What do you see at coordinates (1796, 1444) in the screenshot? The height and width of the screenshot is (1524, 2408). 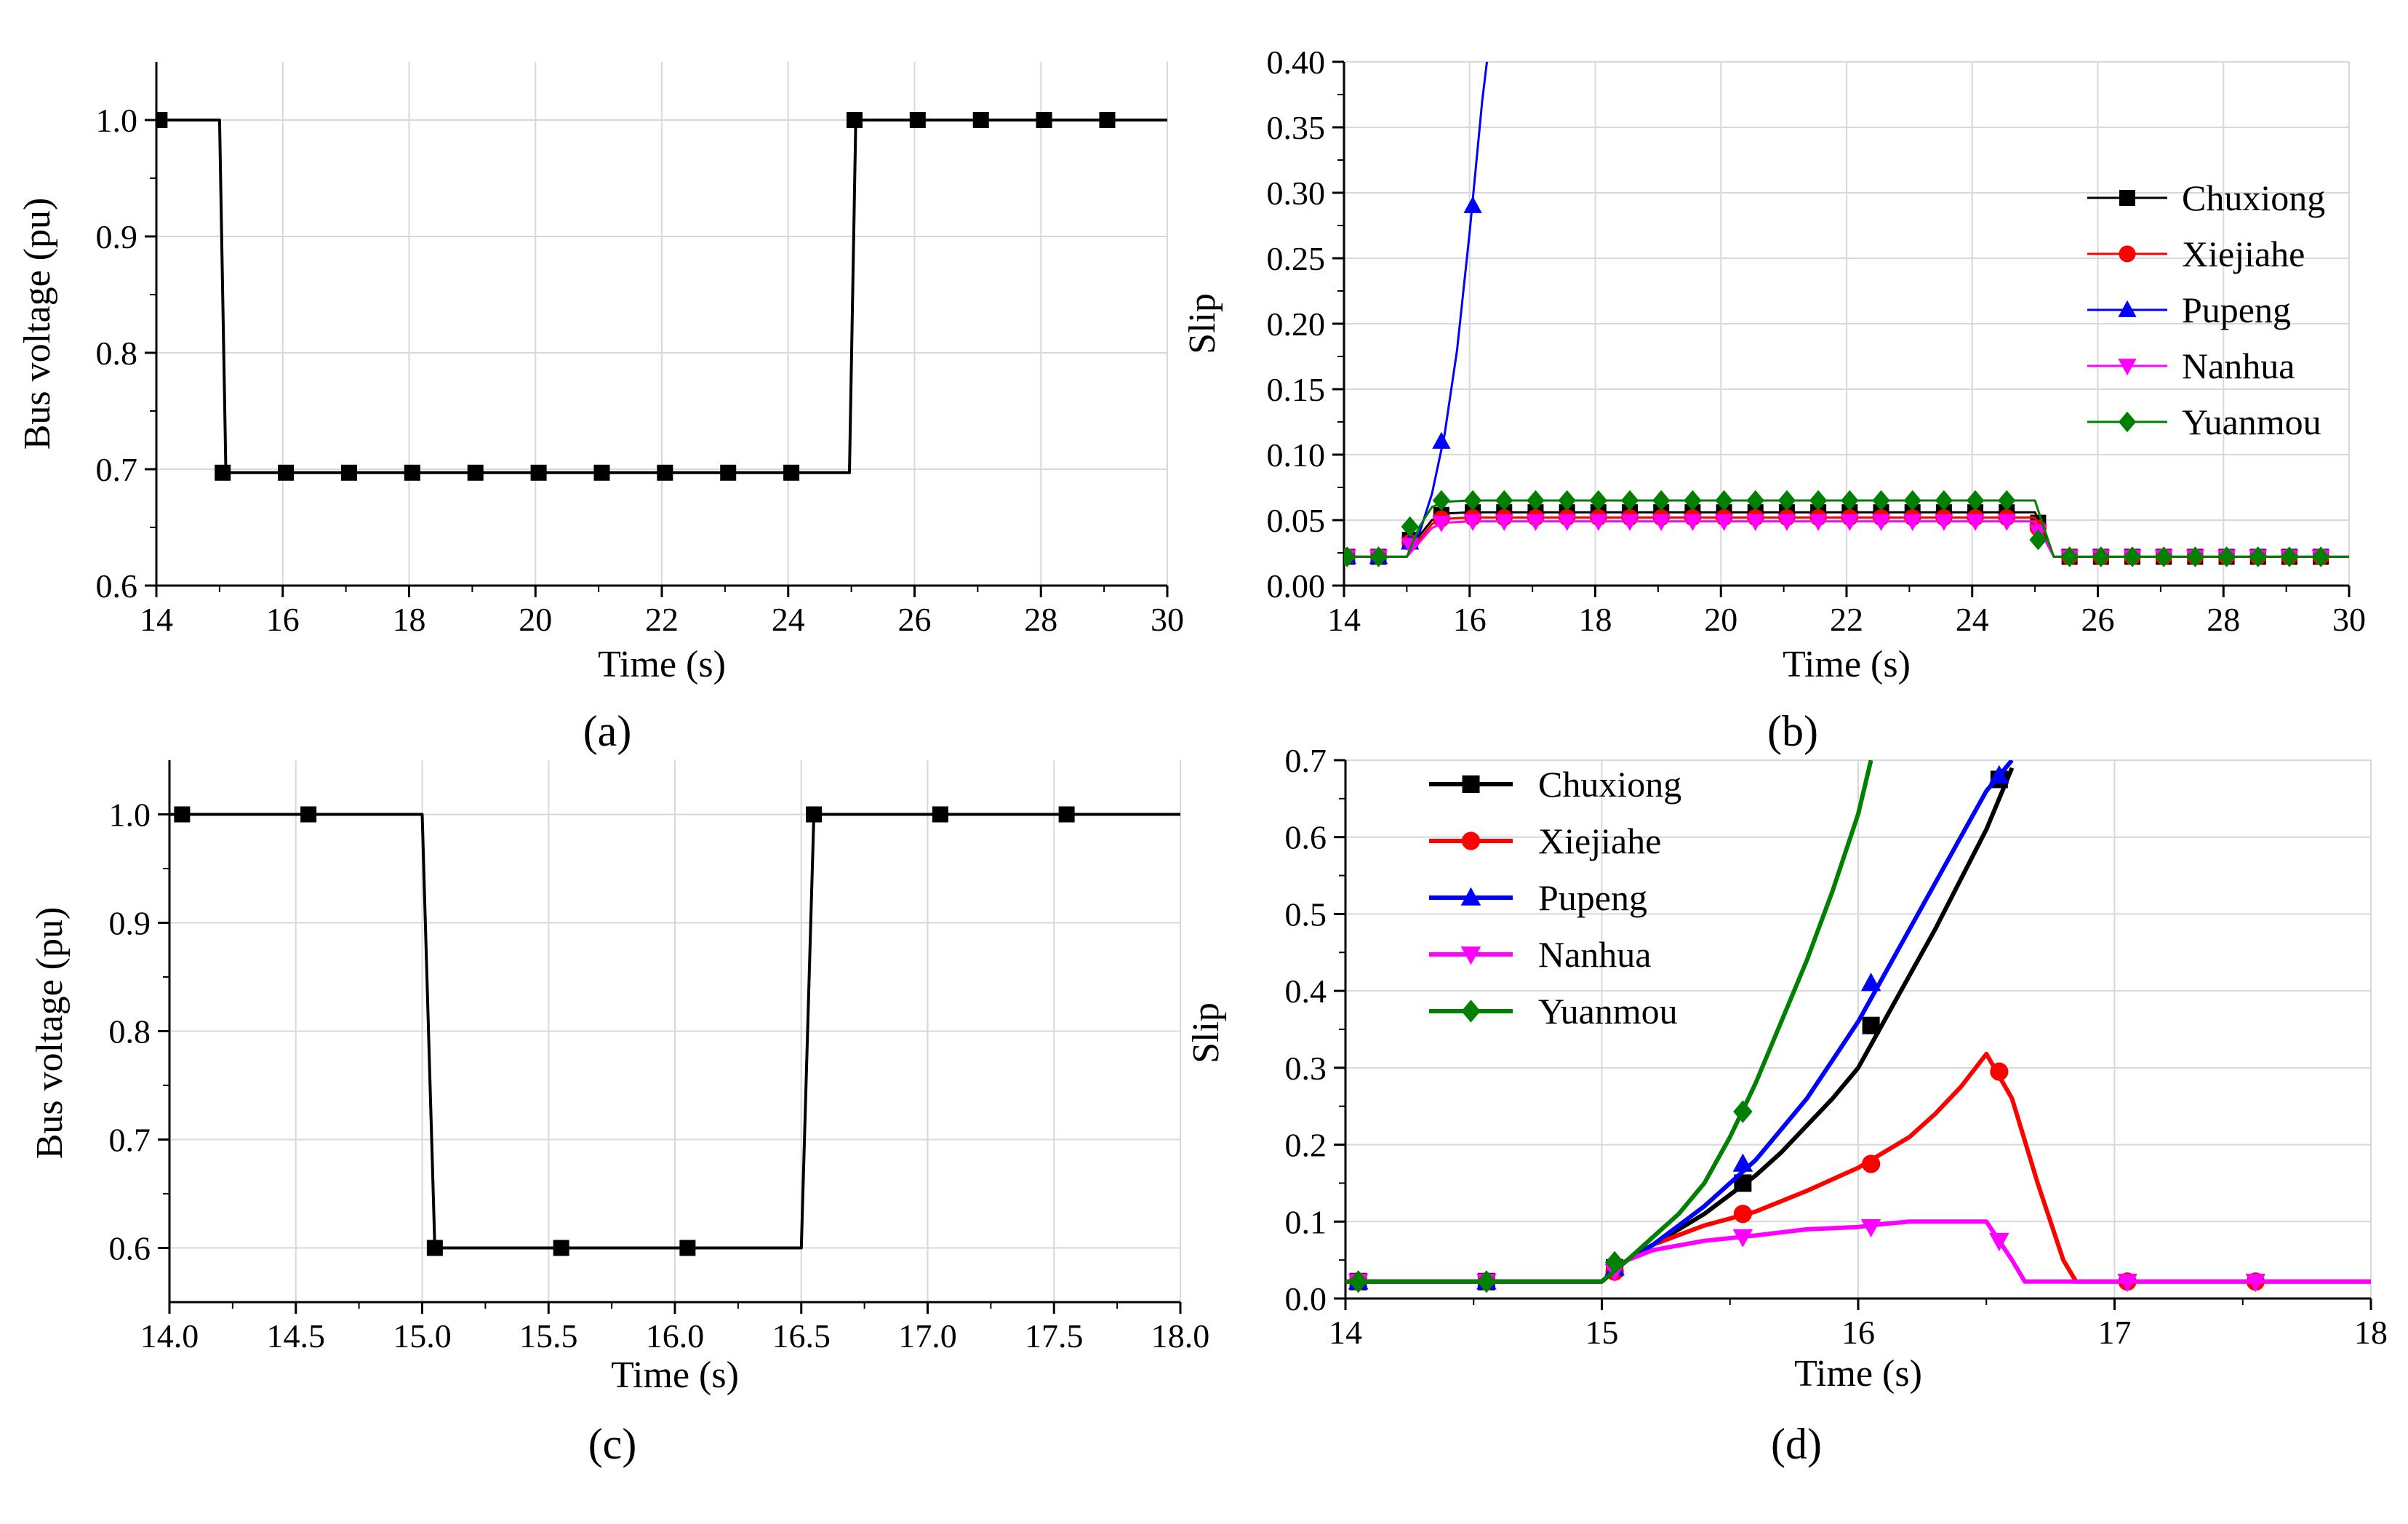 I see `panel-label: (d)` at bounding box center [1796, 1444].